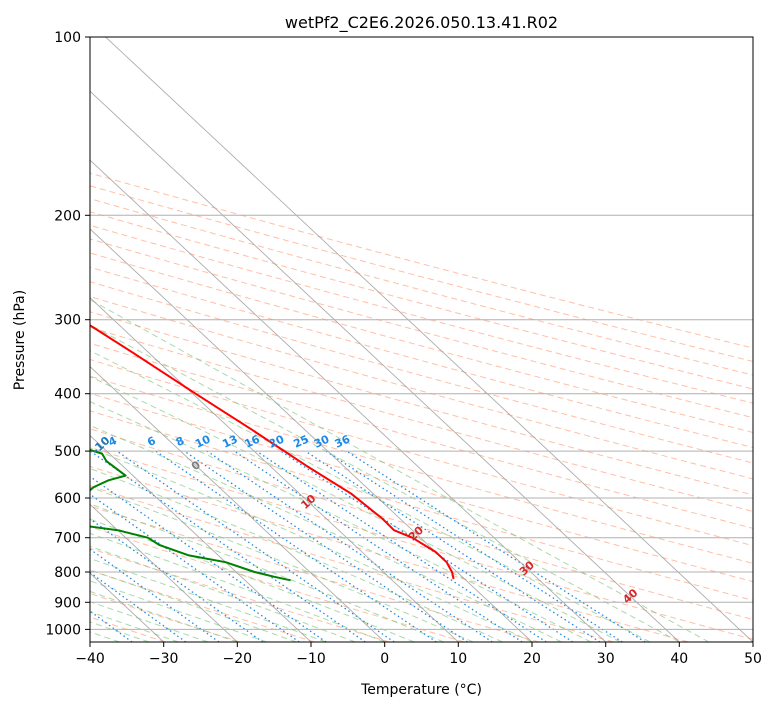 The height and width of the screenshot is (708, 775). Describe the element at coordinates (229, 442) in the screenshot. I see `mixing-ratio-label: 13` at that location.